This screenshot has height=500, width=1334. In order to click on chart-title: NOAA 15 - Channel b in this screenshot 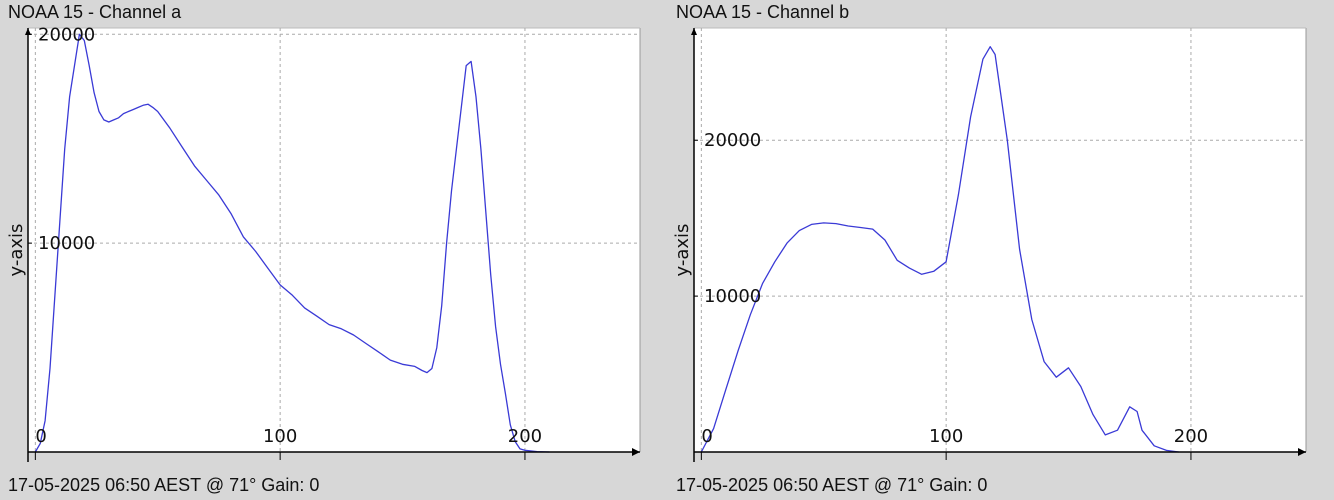, I will do `click(763, 12)`.